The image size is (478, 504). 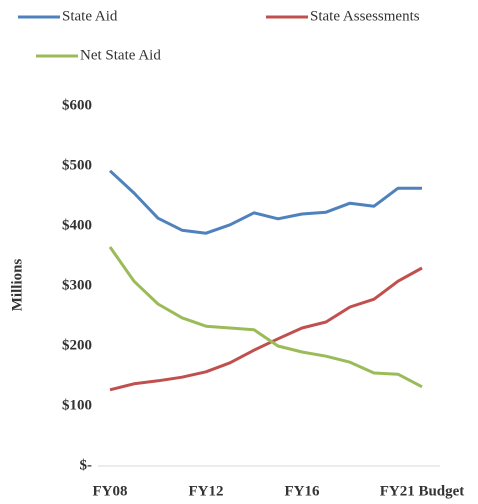 What do you see at coordinates (77, 405) in the screenshot?
I see `y-tick-label: $100` at bounding box center [77, 405].